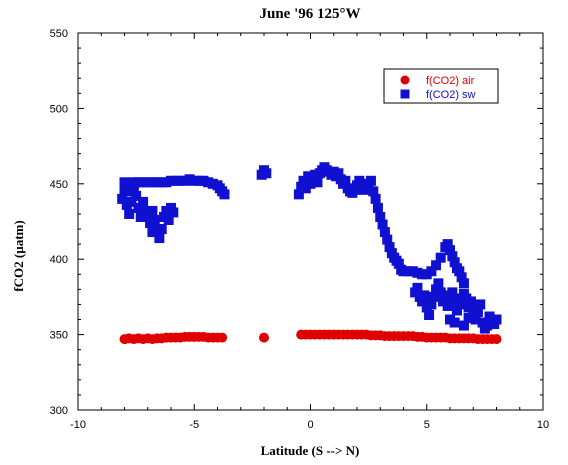 This screenshot has height=465, width=568. Describe the element at coordinates (543, 425) in the screenshot. I see `x-tick-label: 10` at that location.